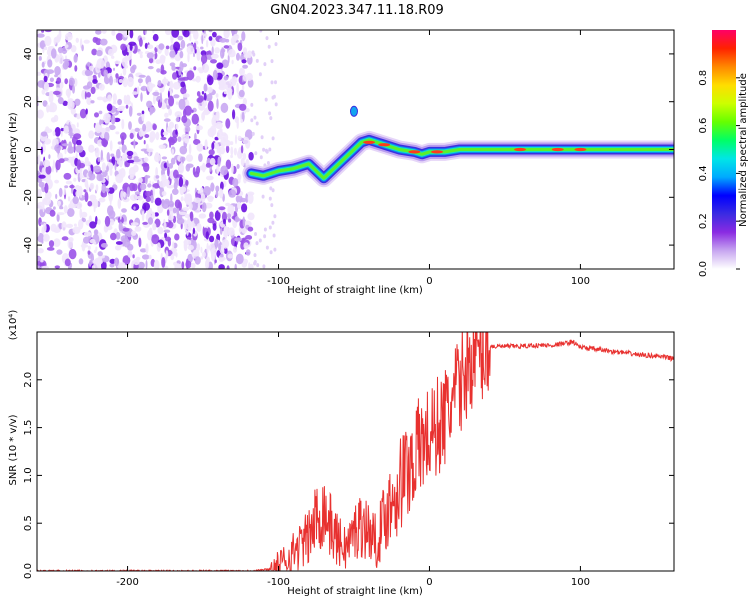  I want to click on snr-y-tick-label: 1.5, so click(28, 428).